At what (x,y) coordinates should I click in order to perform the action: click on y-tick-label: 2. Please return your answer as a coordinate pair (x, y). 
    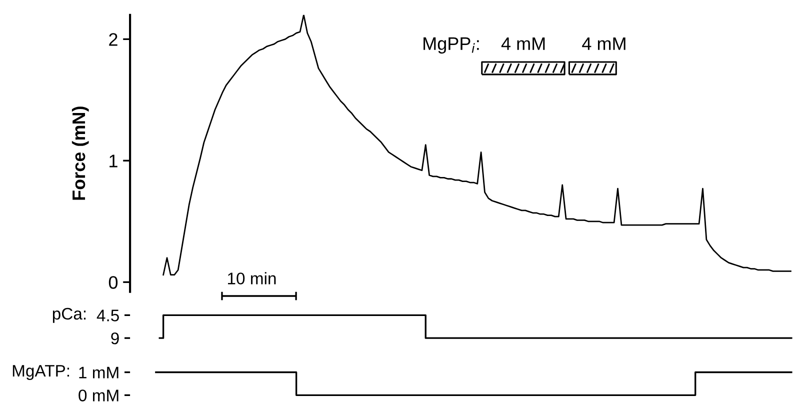
    Looking at the image, I should click on (113, 39).